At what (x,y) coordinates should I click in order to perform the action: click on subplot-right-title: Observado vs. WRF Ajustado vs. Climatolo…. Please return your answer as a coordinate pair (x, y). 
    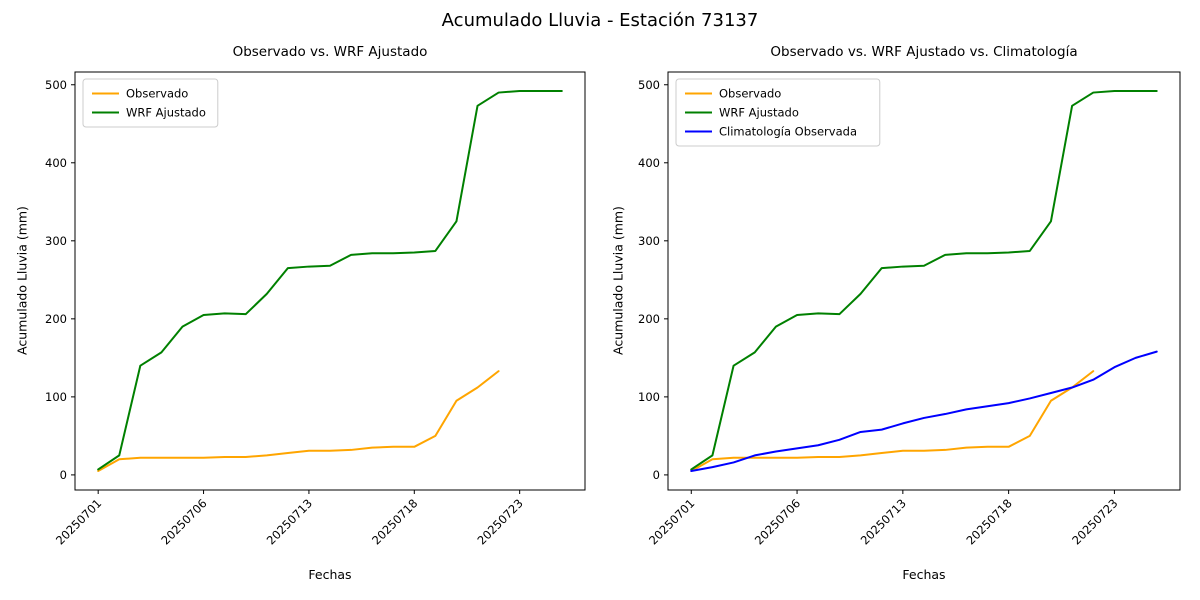
    Looking at the image, I should click on (924, 52).